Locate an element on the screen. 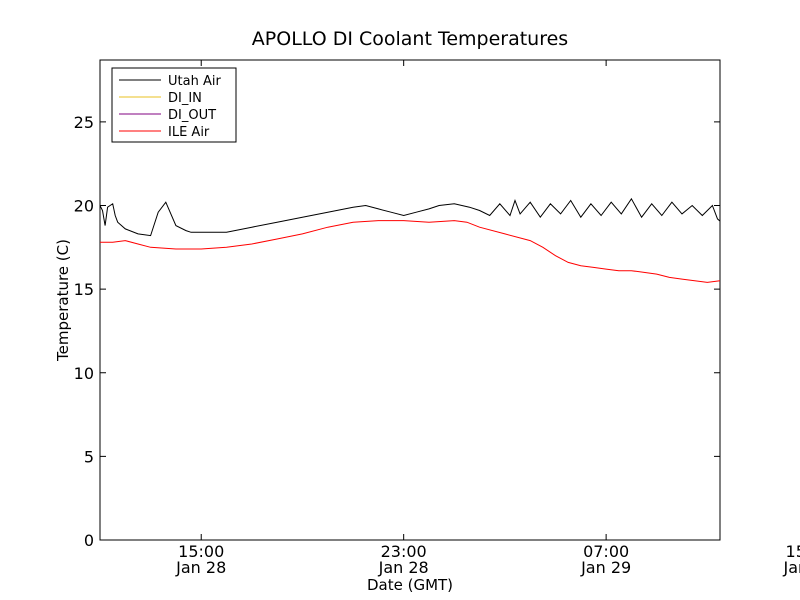  legend: Utah Air DI_IN DI_OUT ILE Air is located at coordinates (174, 105).